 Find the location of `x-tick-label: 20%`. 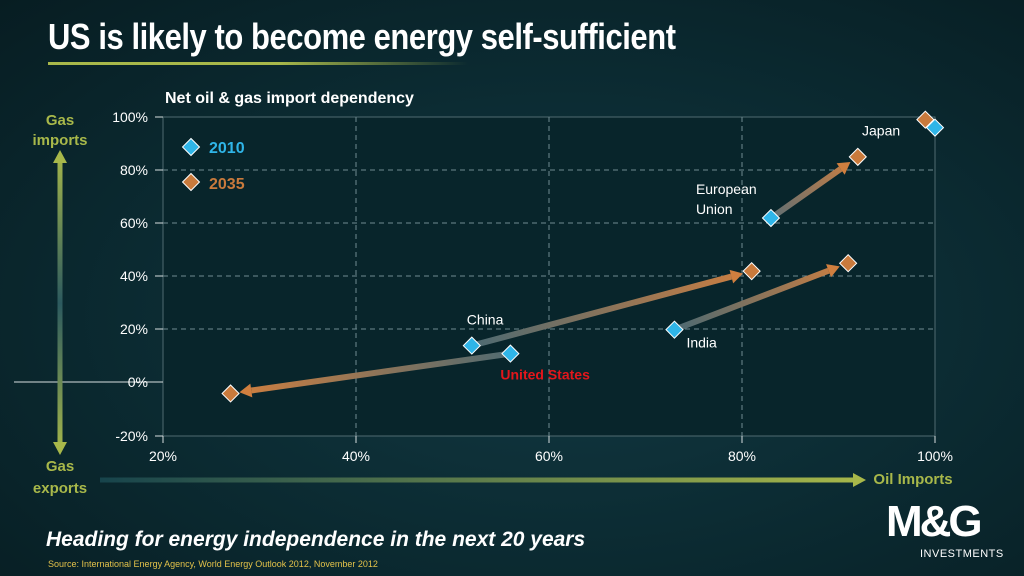

x-tick-label: 20% is located at coordinates (163, 456).